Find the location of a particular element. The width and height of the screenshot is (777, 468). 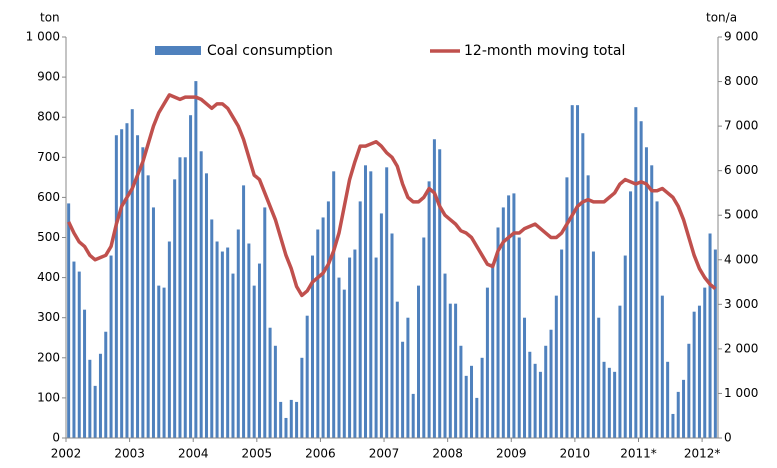

x-tick-label: 2002 is located at coordinates (66, 454).